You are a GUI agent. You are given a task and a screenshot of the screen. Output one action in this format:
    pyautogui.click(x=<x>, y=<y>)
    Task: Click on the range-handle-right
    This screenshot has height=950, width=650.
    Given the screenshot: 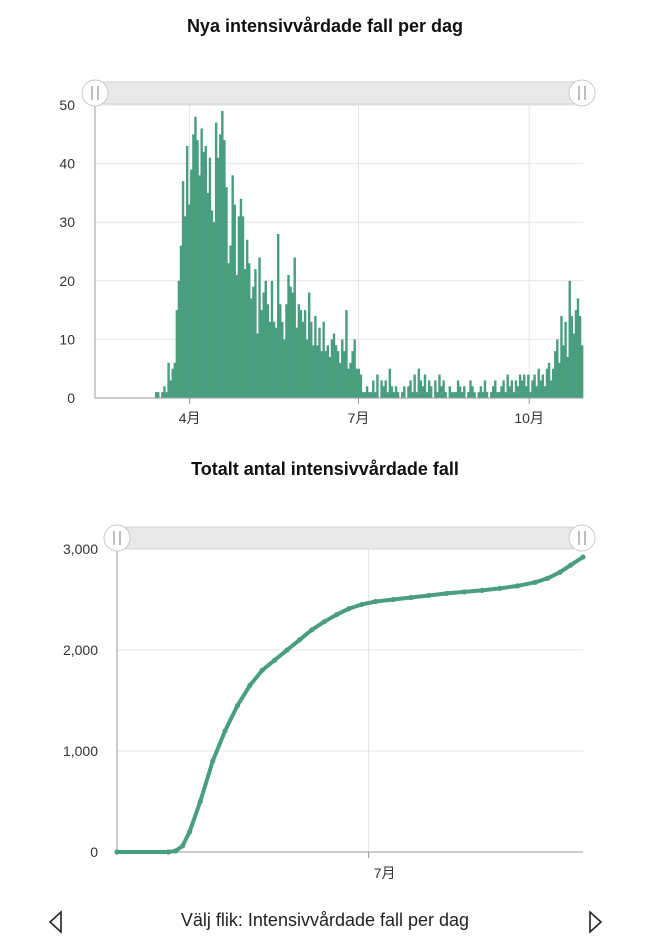 What is the action you would take?
    pyautogui.click(x=582, y=538)
    